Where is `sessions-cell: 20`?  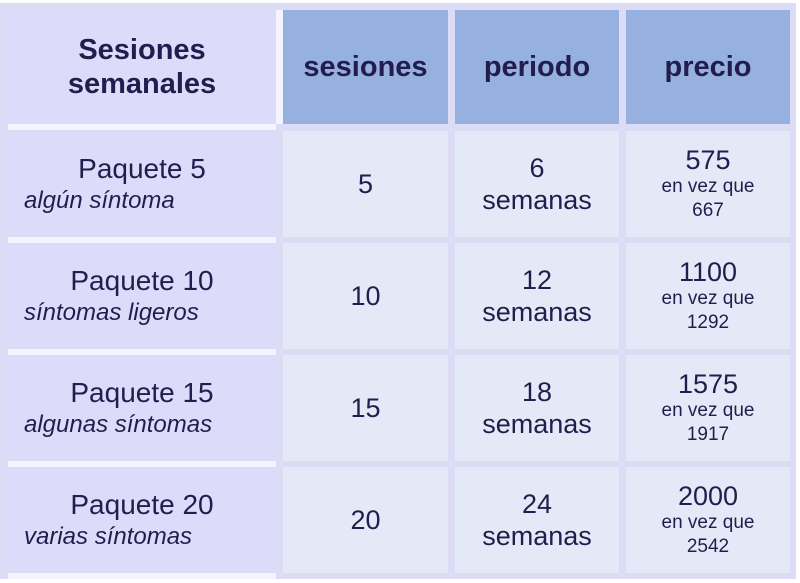
sessions-cell: 20 is located at coordinates (365, 520).